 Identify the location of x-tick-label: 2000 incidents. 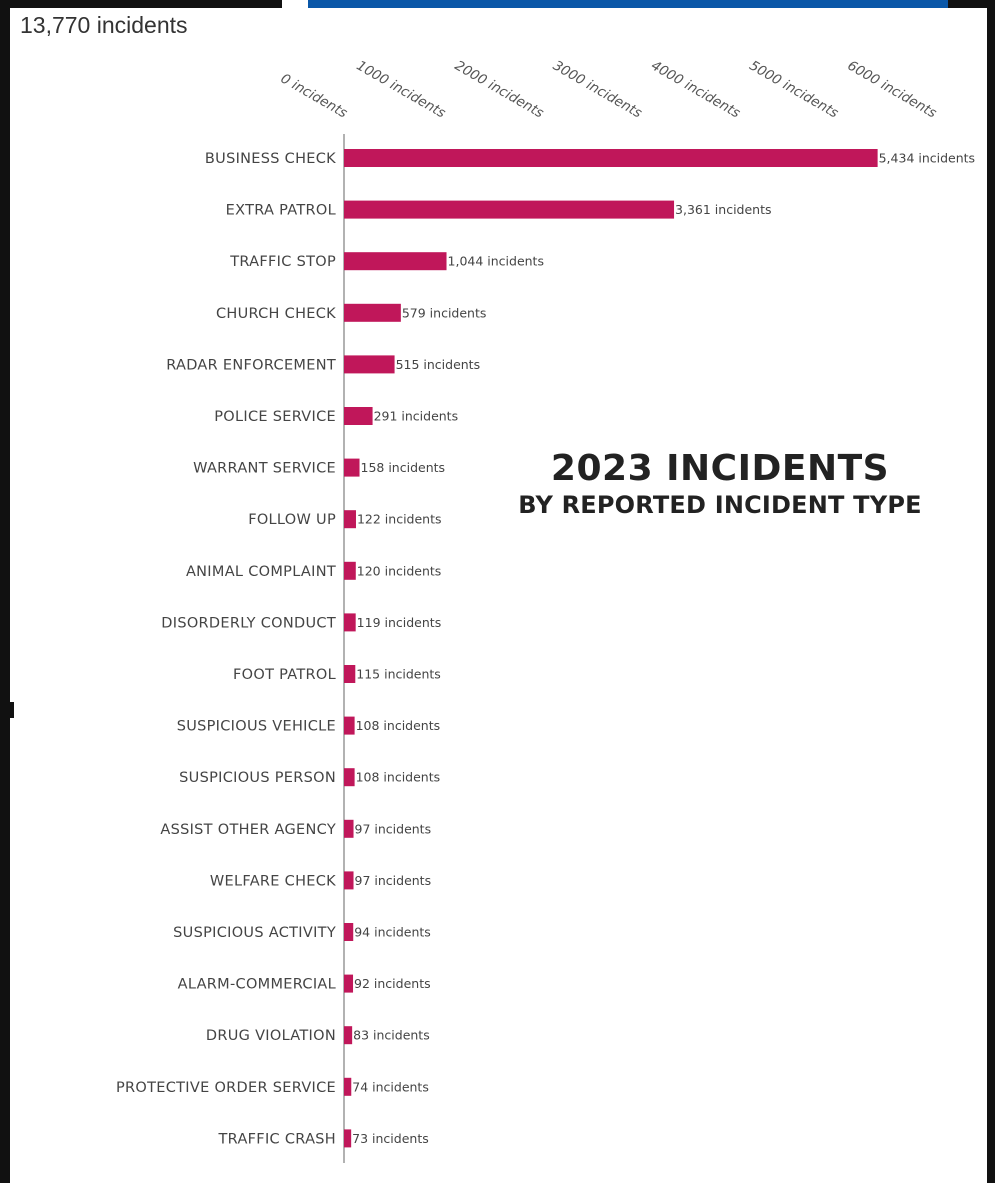
(499, 90).